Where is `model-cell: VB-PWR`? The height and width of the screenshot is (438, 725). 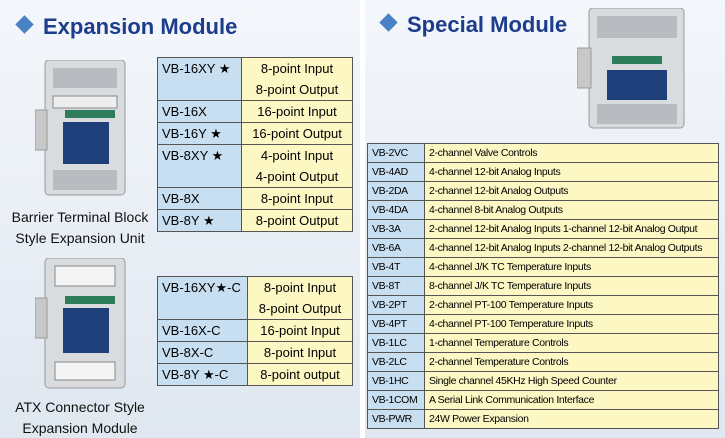 model-cell: VB-PWR is located at coordinates (396, 419).